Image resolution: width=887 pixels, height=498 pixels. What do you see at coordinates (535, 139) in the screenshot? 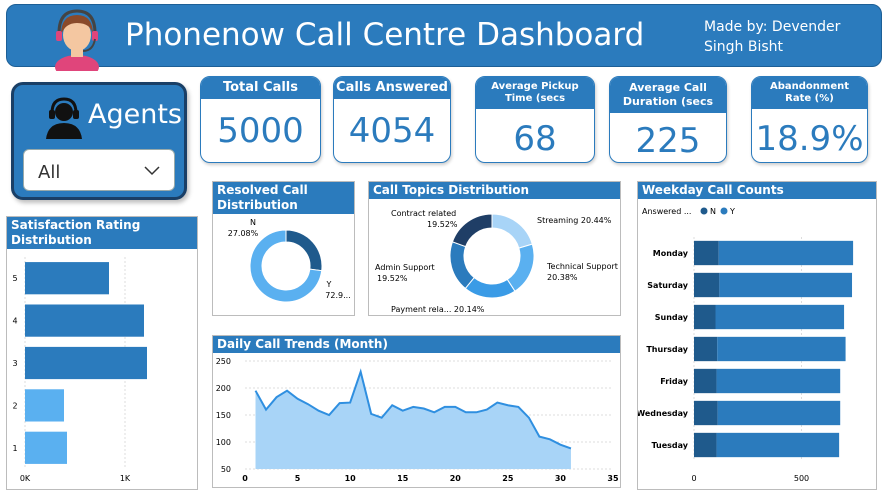
I see `kpi-value: 68` at bounding box center [535, 139].